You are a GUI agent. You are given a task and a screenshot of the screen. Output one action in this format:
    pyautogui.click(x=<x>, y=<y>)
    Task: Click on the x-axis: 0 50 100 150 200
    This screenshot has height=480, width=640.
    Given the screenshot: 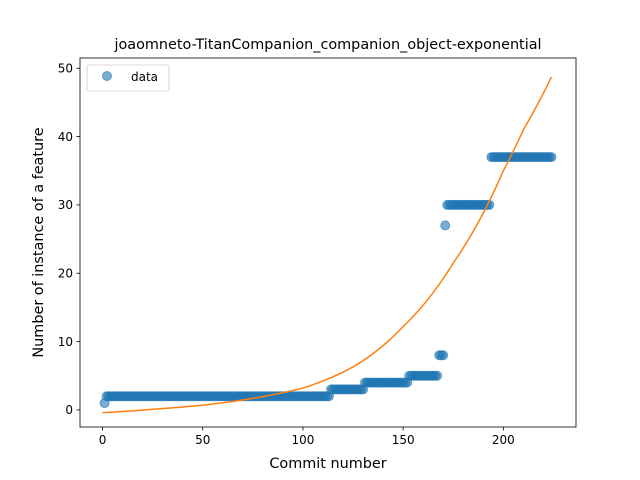 What is the action you would take?
    pyautogui.click(x=307, y=437)
    